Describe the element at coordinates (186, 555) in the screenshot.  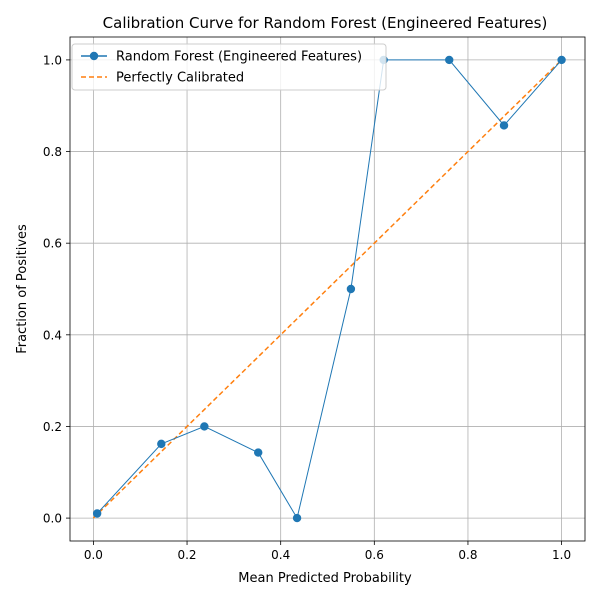
I see `x-tick-label: 0.2` at that location.